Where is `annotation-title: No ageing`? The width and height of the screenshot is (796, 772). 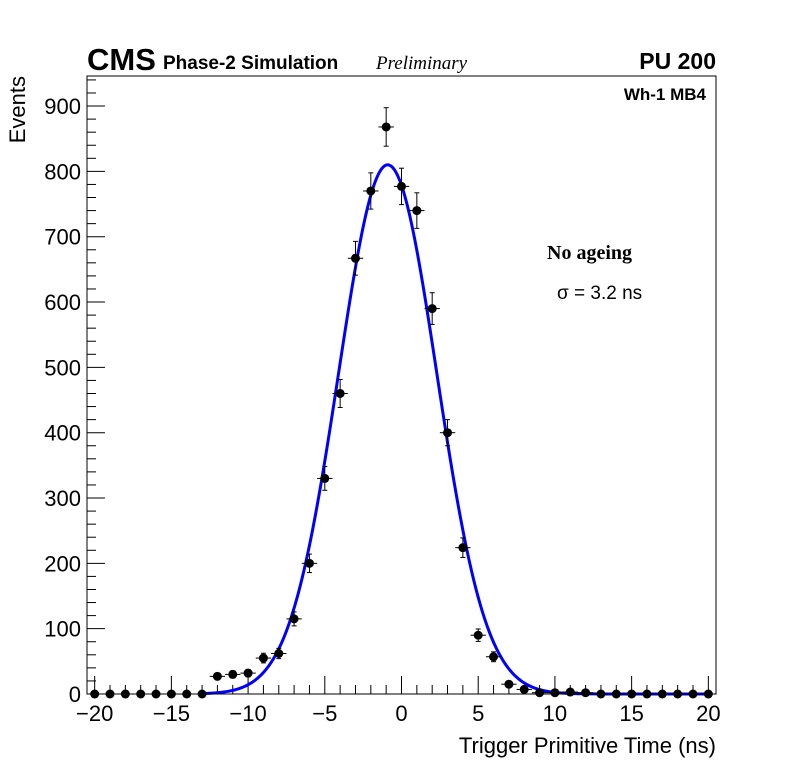
annotation-title: No ageing is located at coordinates (589, 253).